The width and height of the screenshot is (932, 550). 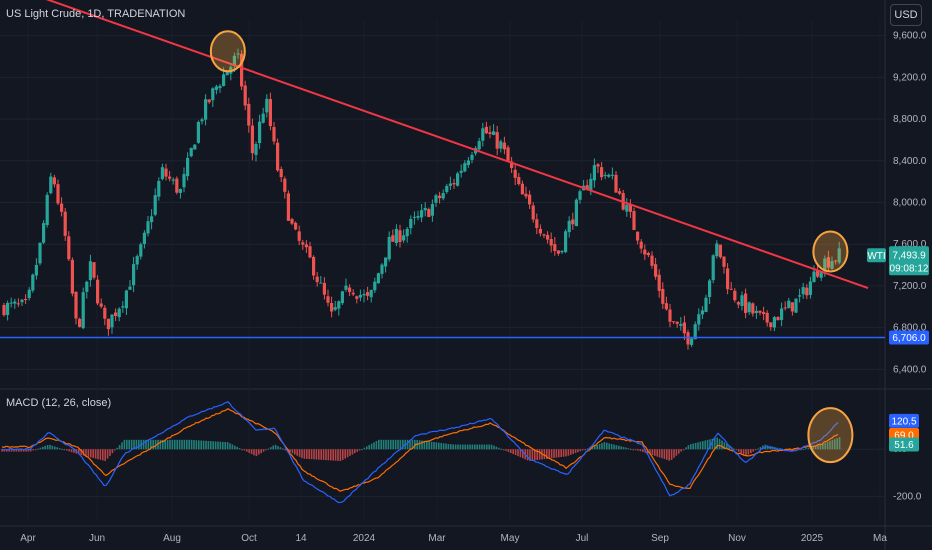 I want to click on time-tick-label: 2025, so click(x=812, y=538).